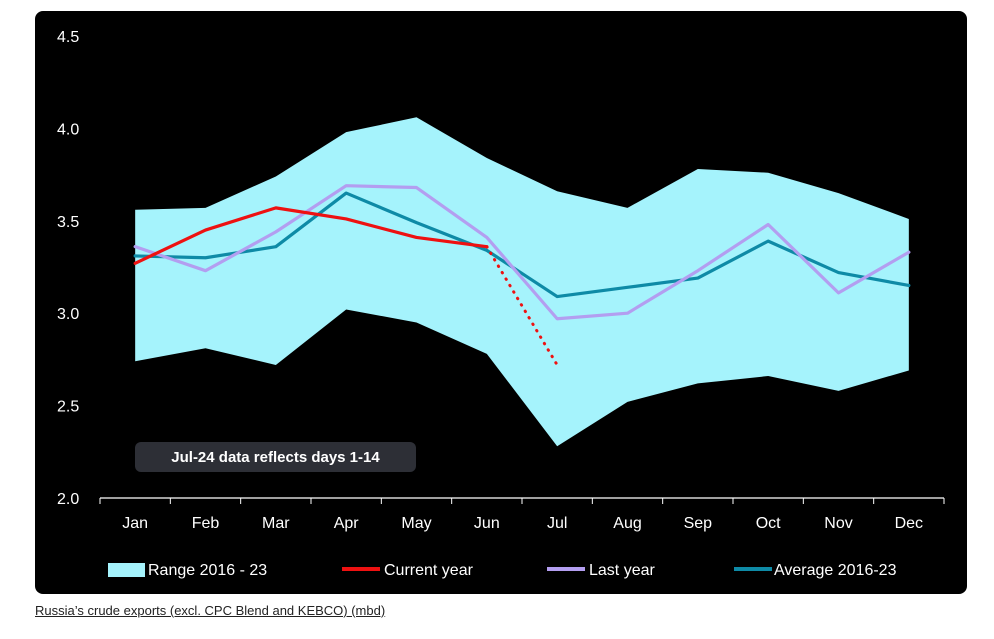 This screenshot has width=994, height=639. What do you see at coordinates (698, 523) in the screenshot?
I see `x-tick-label: Sep` at bounding box center [698, 523].